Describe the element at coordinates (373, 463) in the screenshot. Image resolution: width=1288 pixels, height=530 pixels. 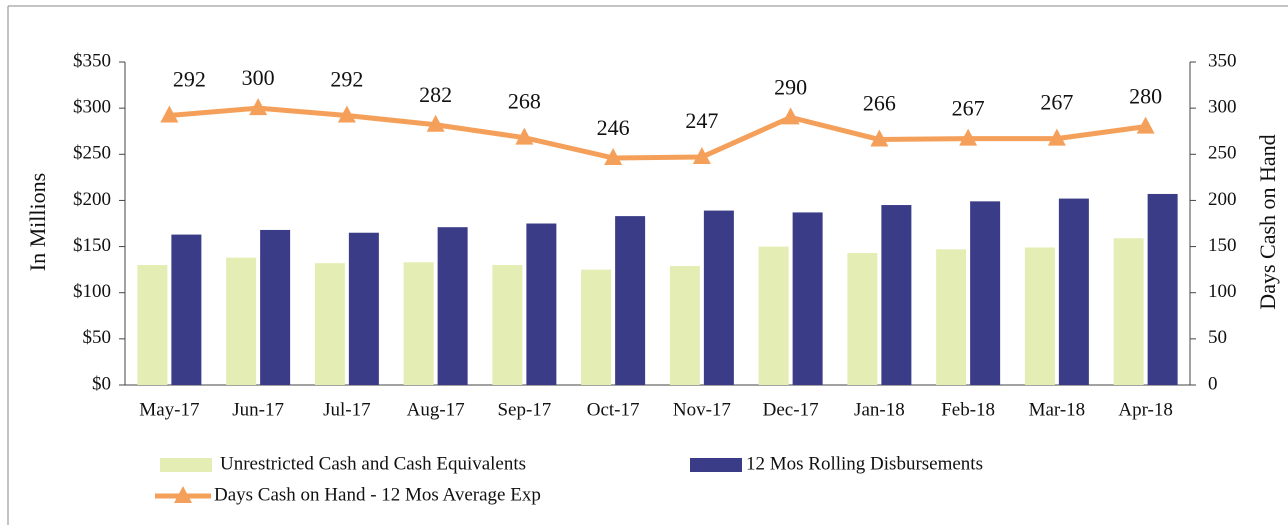
I see `legend-label: Unrestricted Cash and Cash Equivalents` at that location.